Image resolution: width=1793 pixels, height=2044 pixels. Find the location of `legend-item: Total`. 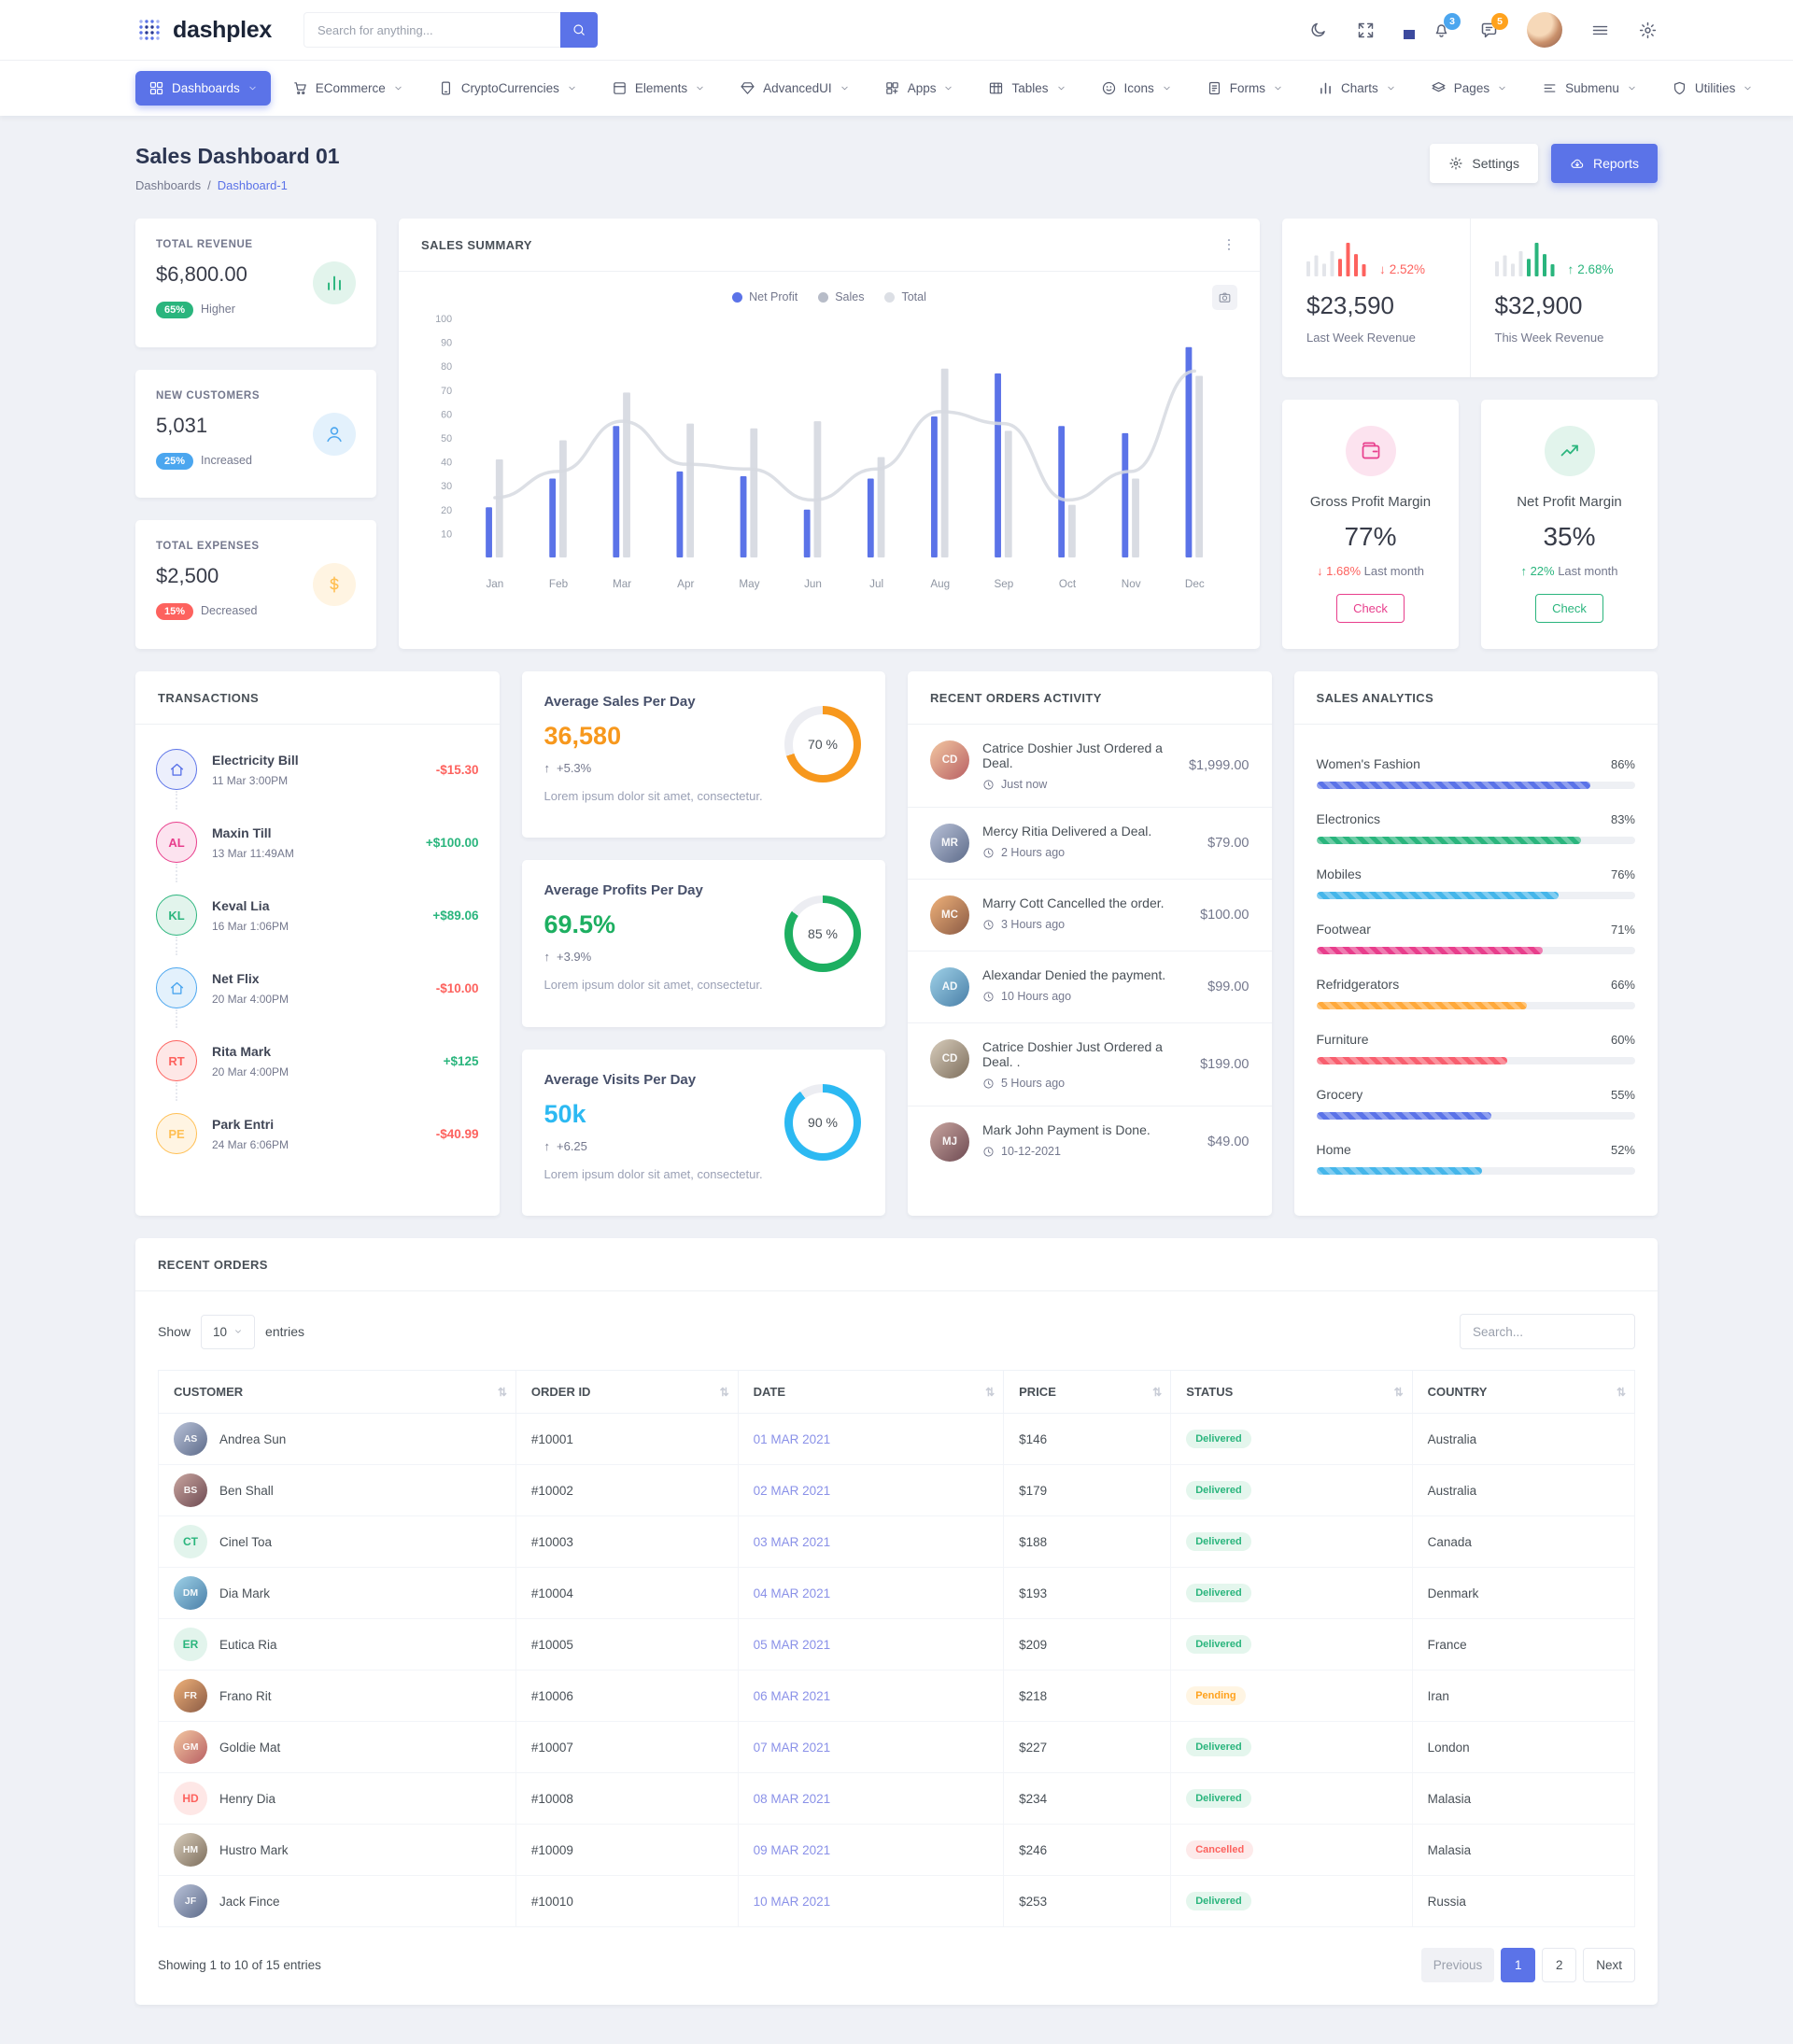

legend-item: Total is located at coordinates (905, 296).